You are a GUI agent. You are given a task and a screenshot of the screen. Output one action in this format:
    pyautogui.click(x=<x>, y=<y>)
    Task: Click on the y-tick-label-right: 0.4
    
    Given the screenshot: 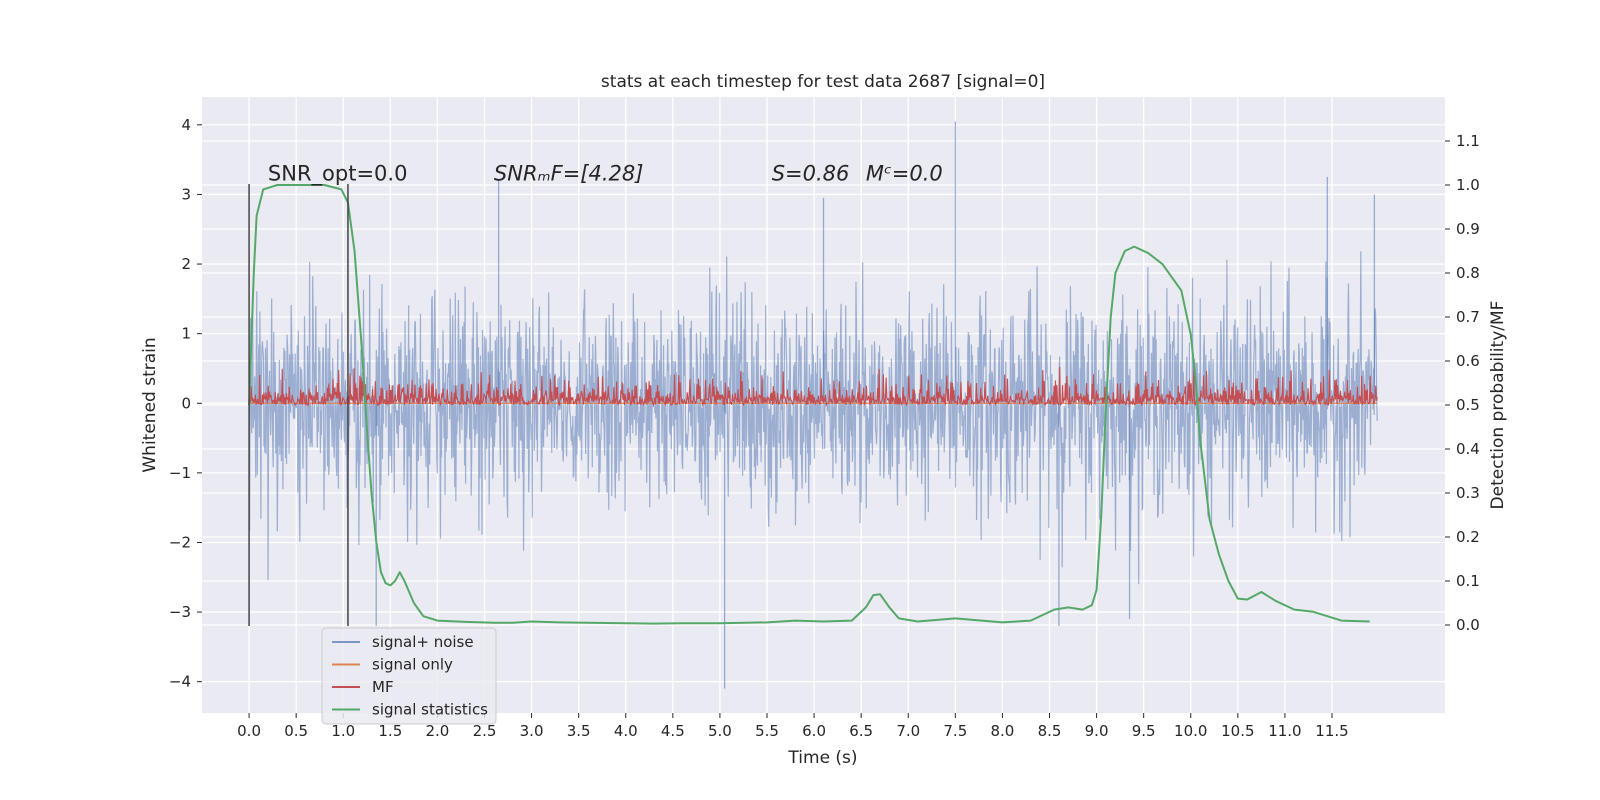 What is the action you would take?
    pyautogui.click(x=1468, y=449)
    